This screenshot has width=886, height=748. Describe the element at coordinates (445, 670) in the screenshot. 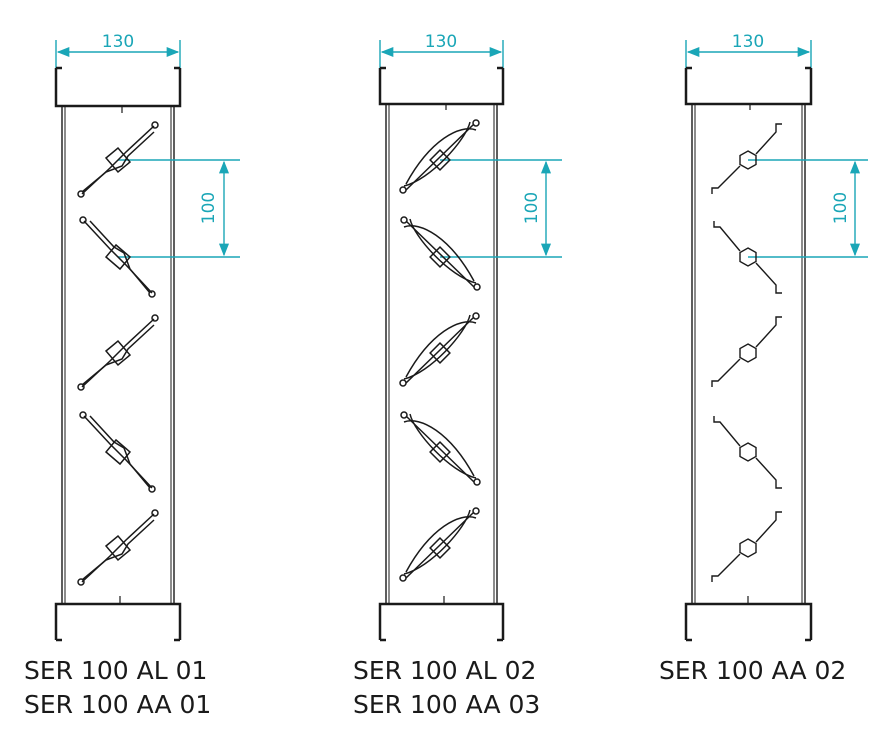

I see `model-code: SER 100 AL 02` at that location.